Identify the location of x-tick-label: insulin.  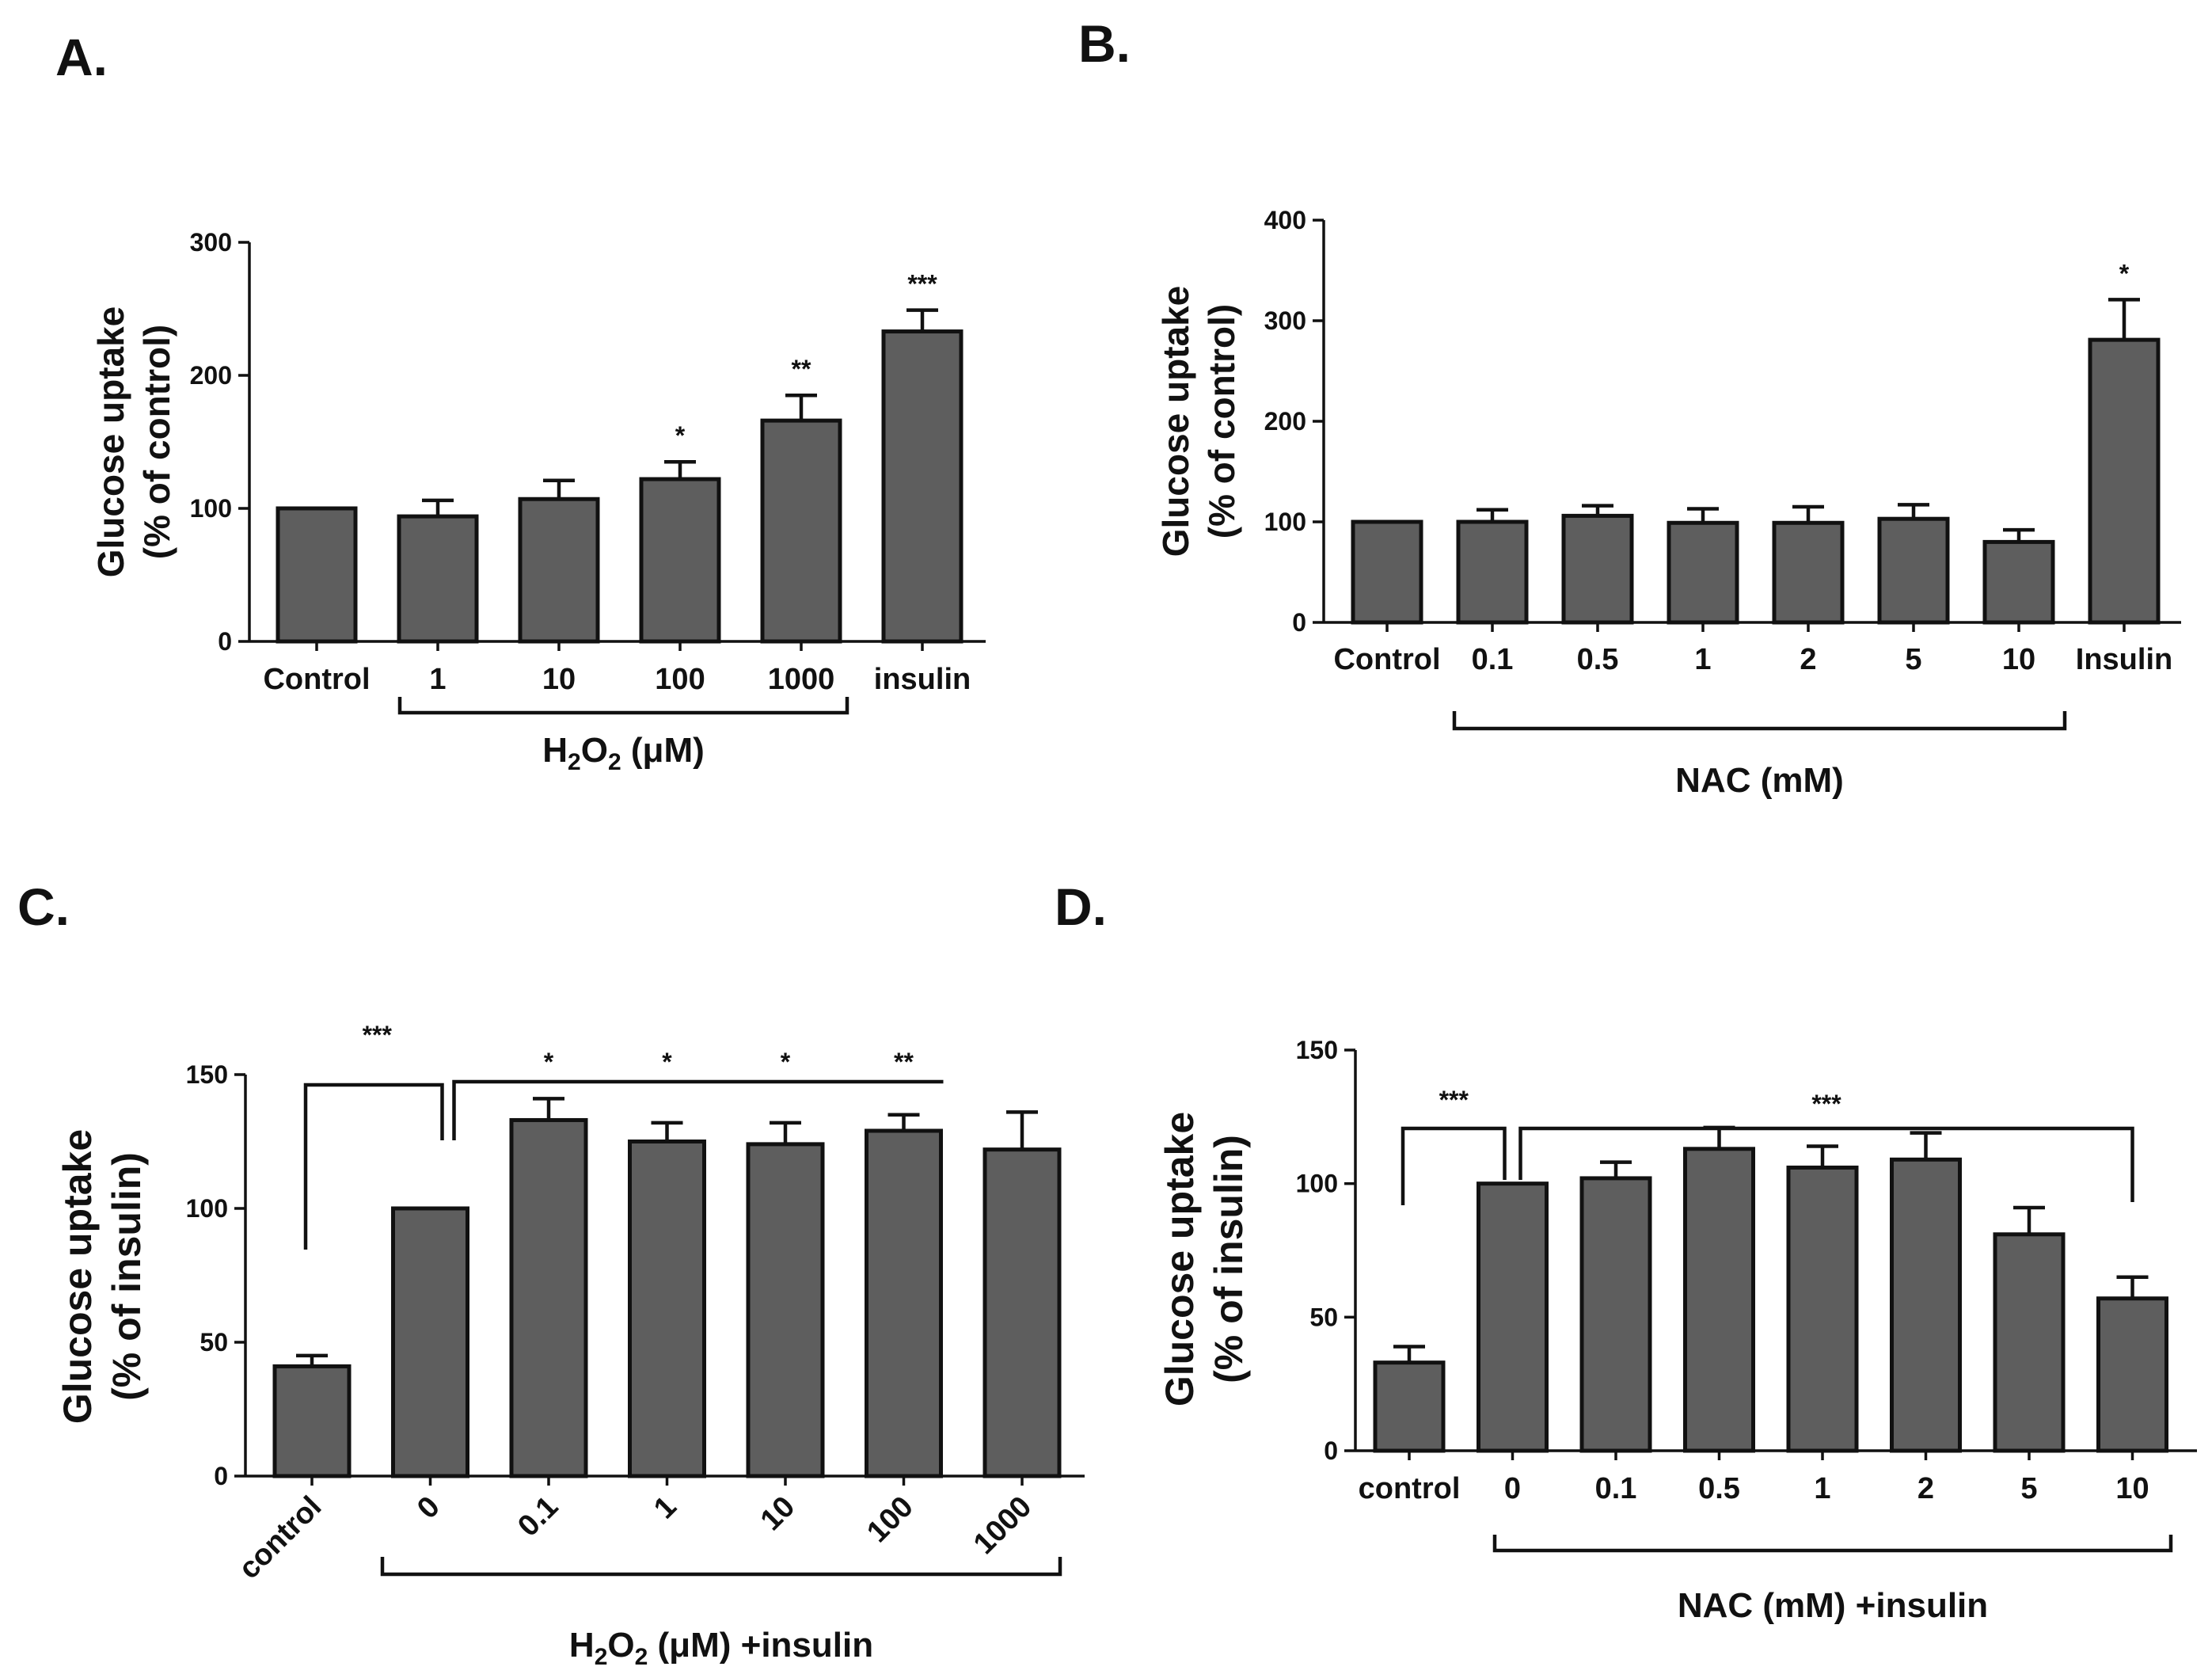
(922, 679).